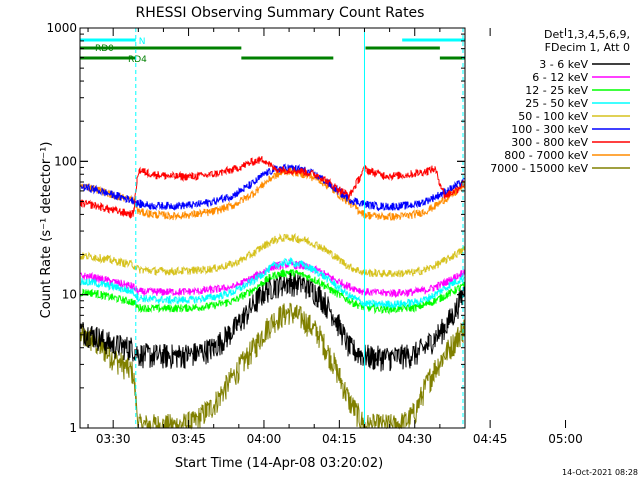  Describe the element at coordinates (279, 463) in the screenshot. I see `x-axis-label: Start Time (14-Apr-08 03:20:02)` at that location.